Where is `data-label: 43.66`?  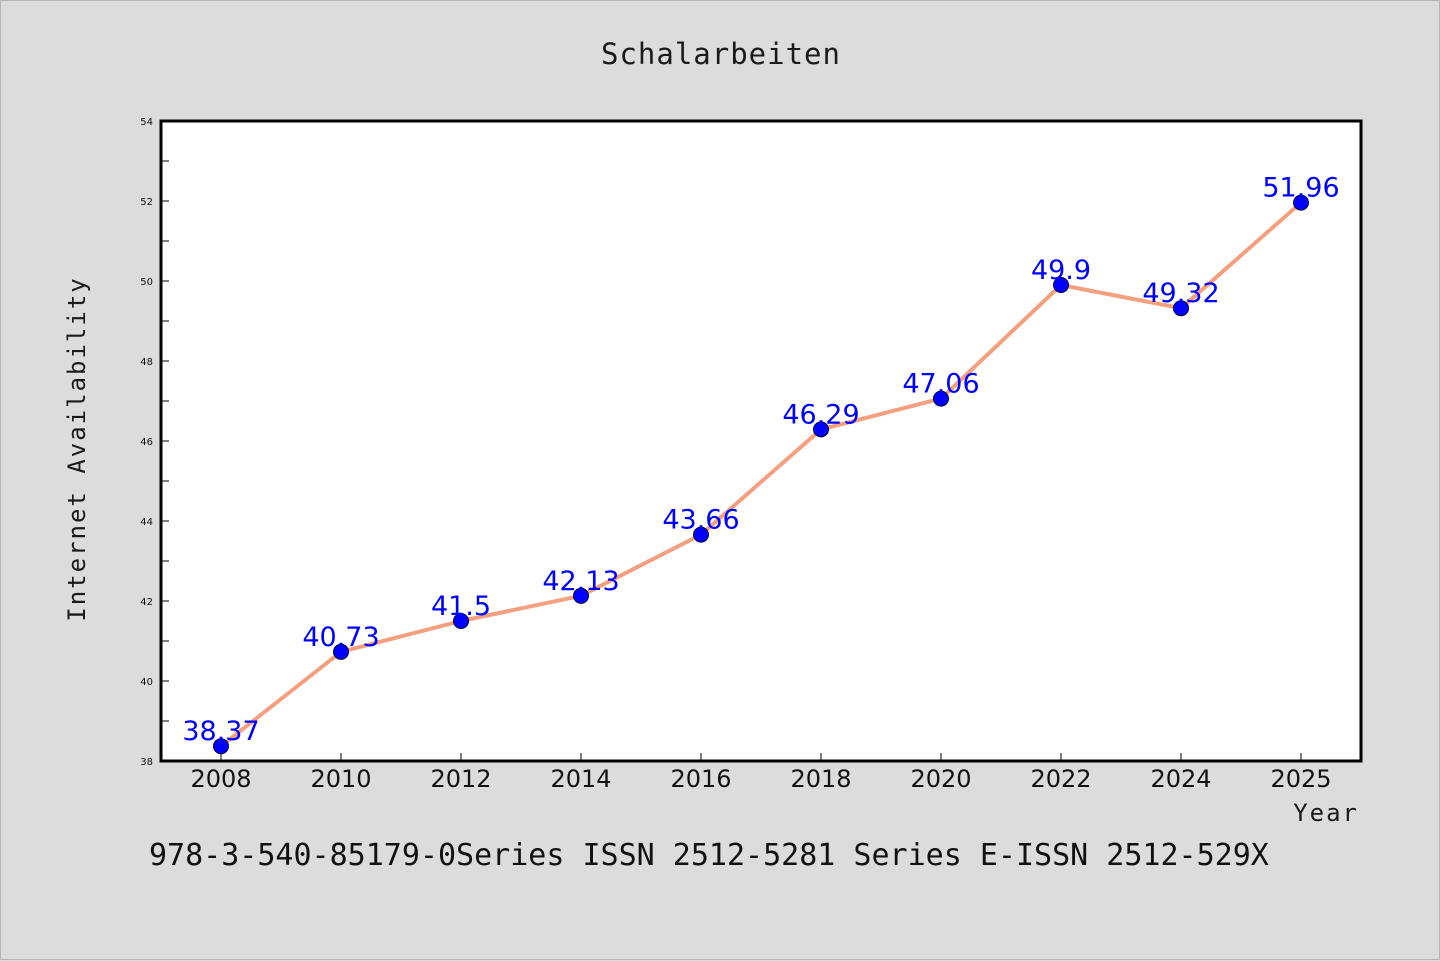
data-label: 43.66 is located at coordinates (700, 520).